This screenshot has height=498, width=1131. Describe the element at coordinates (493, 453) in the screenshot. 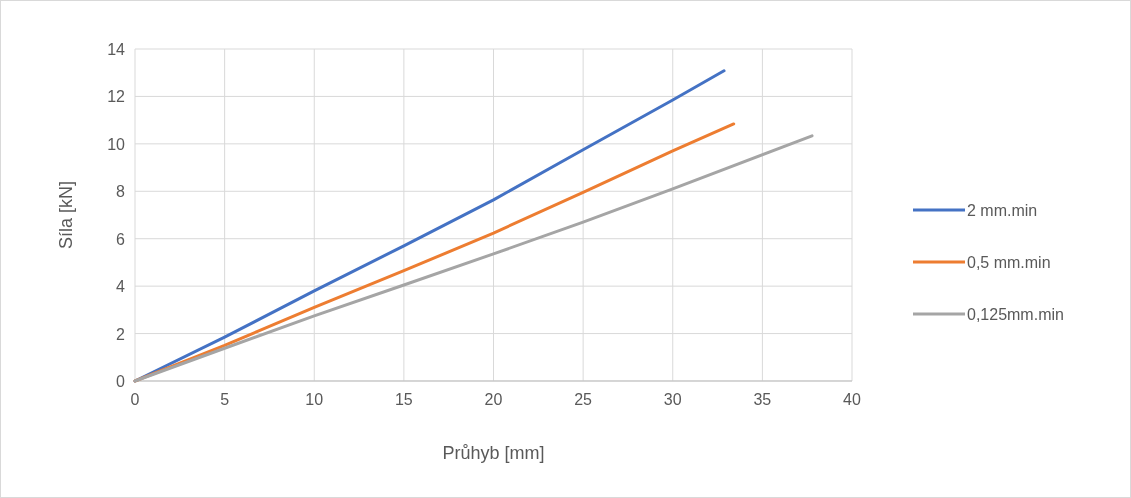

I see `x-axis-title: Průhyb [mm]` at that location.